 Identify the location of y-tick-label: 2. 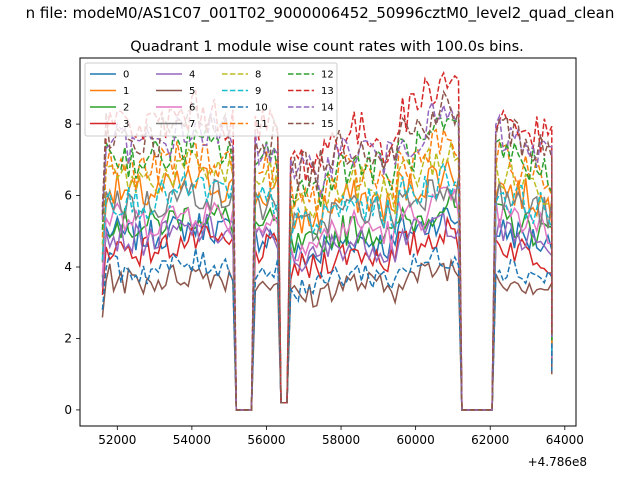
(68, 338).